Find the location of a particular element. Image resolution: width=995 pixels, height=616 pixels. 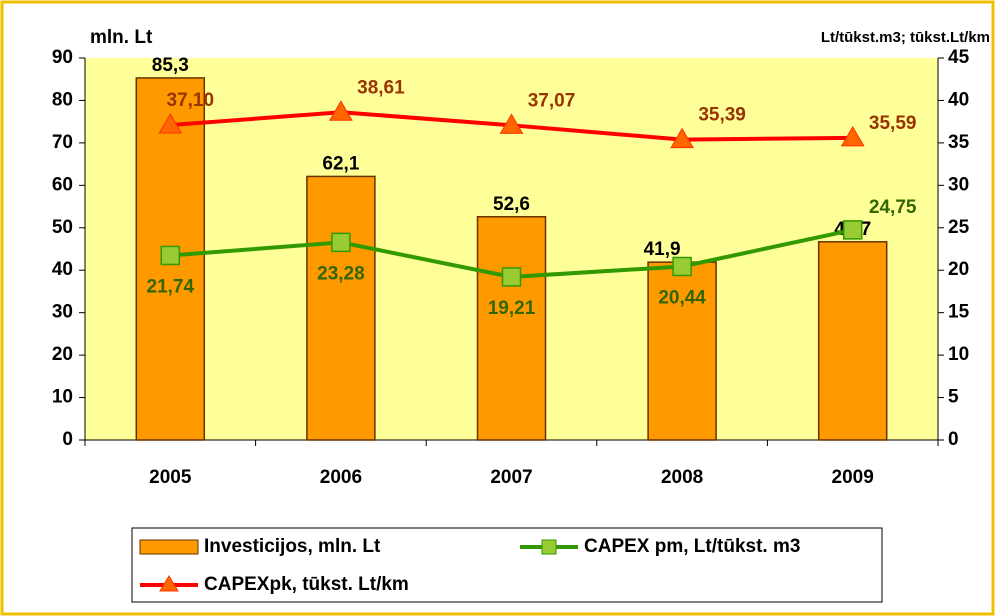

y-tick-label: 90 is located at coordinates (62, 57).